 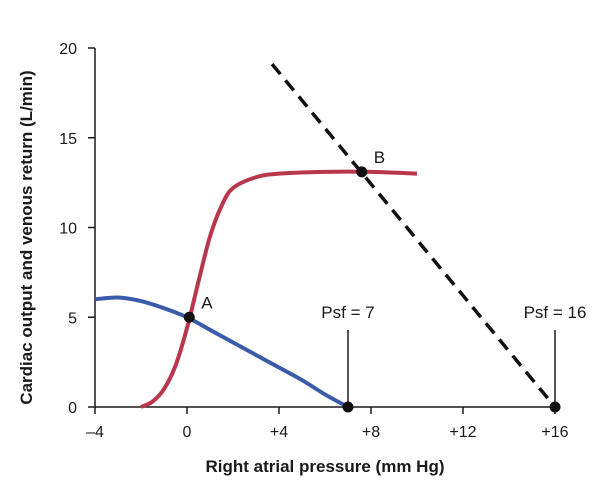 What do you see at coordinates (379, 157) in the screenshot?
I see `point-label: B` at bounding box center [379, 157].